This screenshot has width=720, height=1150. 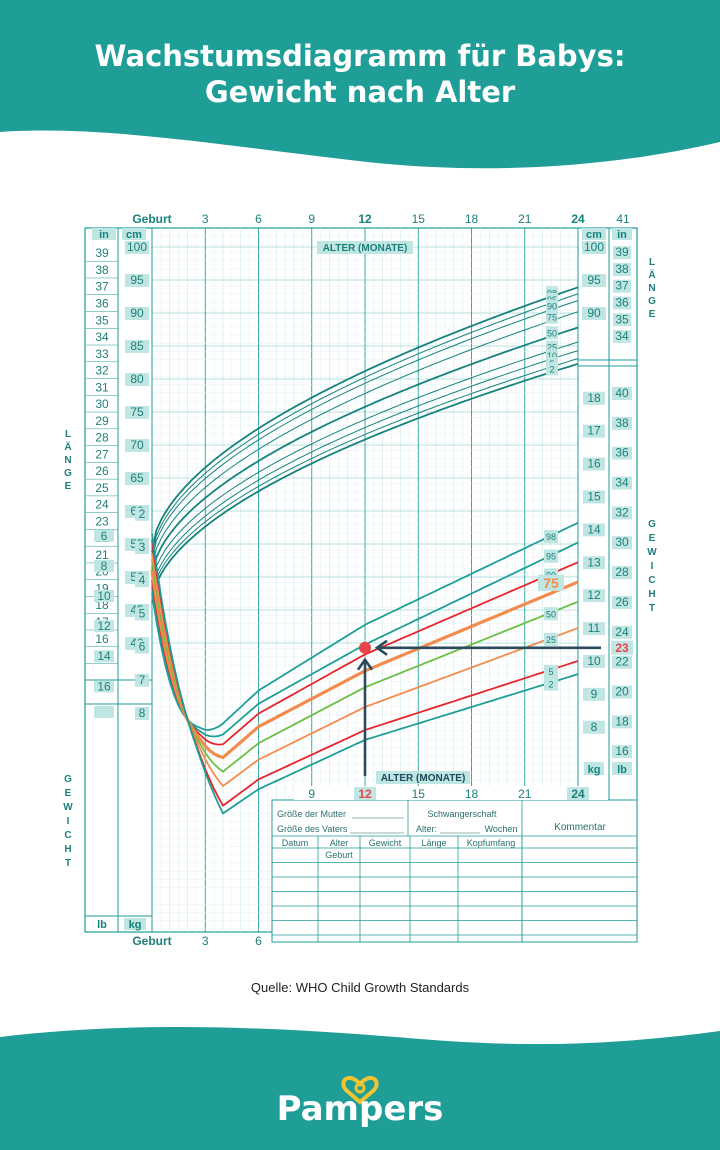 What do you see at coordinates (651, 594) in the screenshot?
I see `weight-label-right: H` at bounding box center [651, 594].